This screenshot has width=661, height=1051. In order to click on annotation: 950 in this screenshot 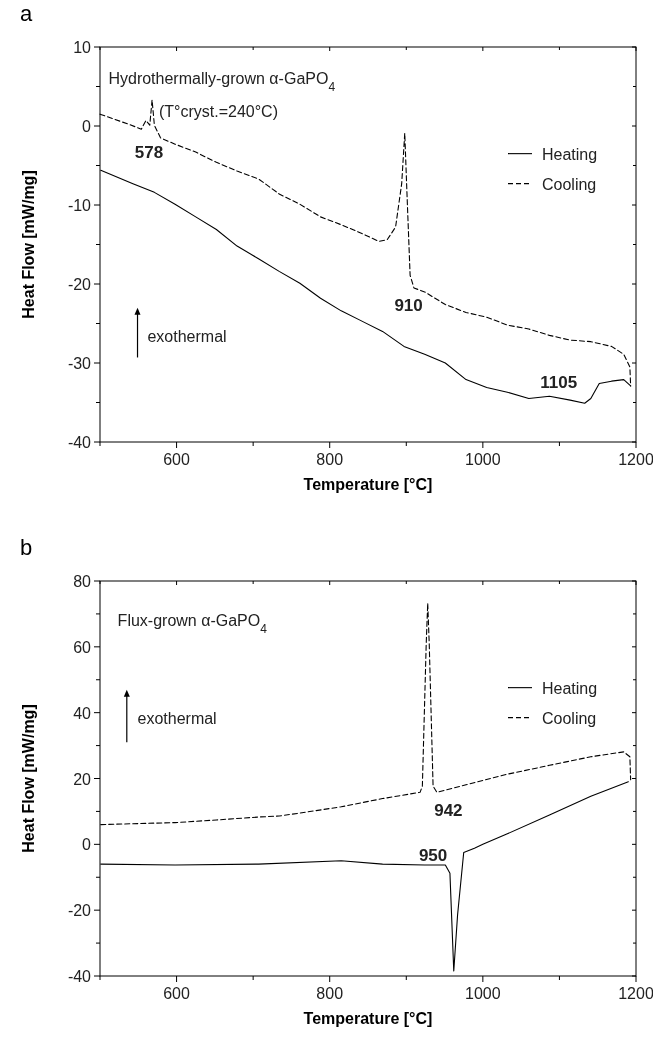, I will do `click(433, 856)`.